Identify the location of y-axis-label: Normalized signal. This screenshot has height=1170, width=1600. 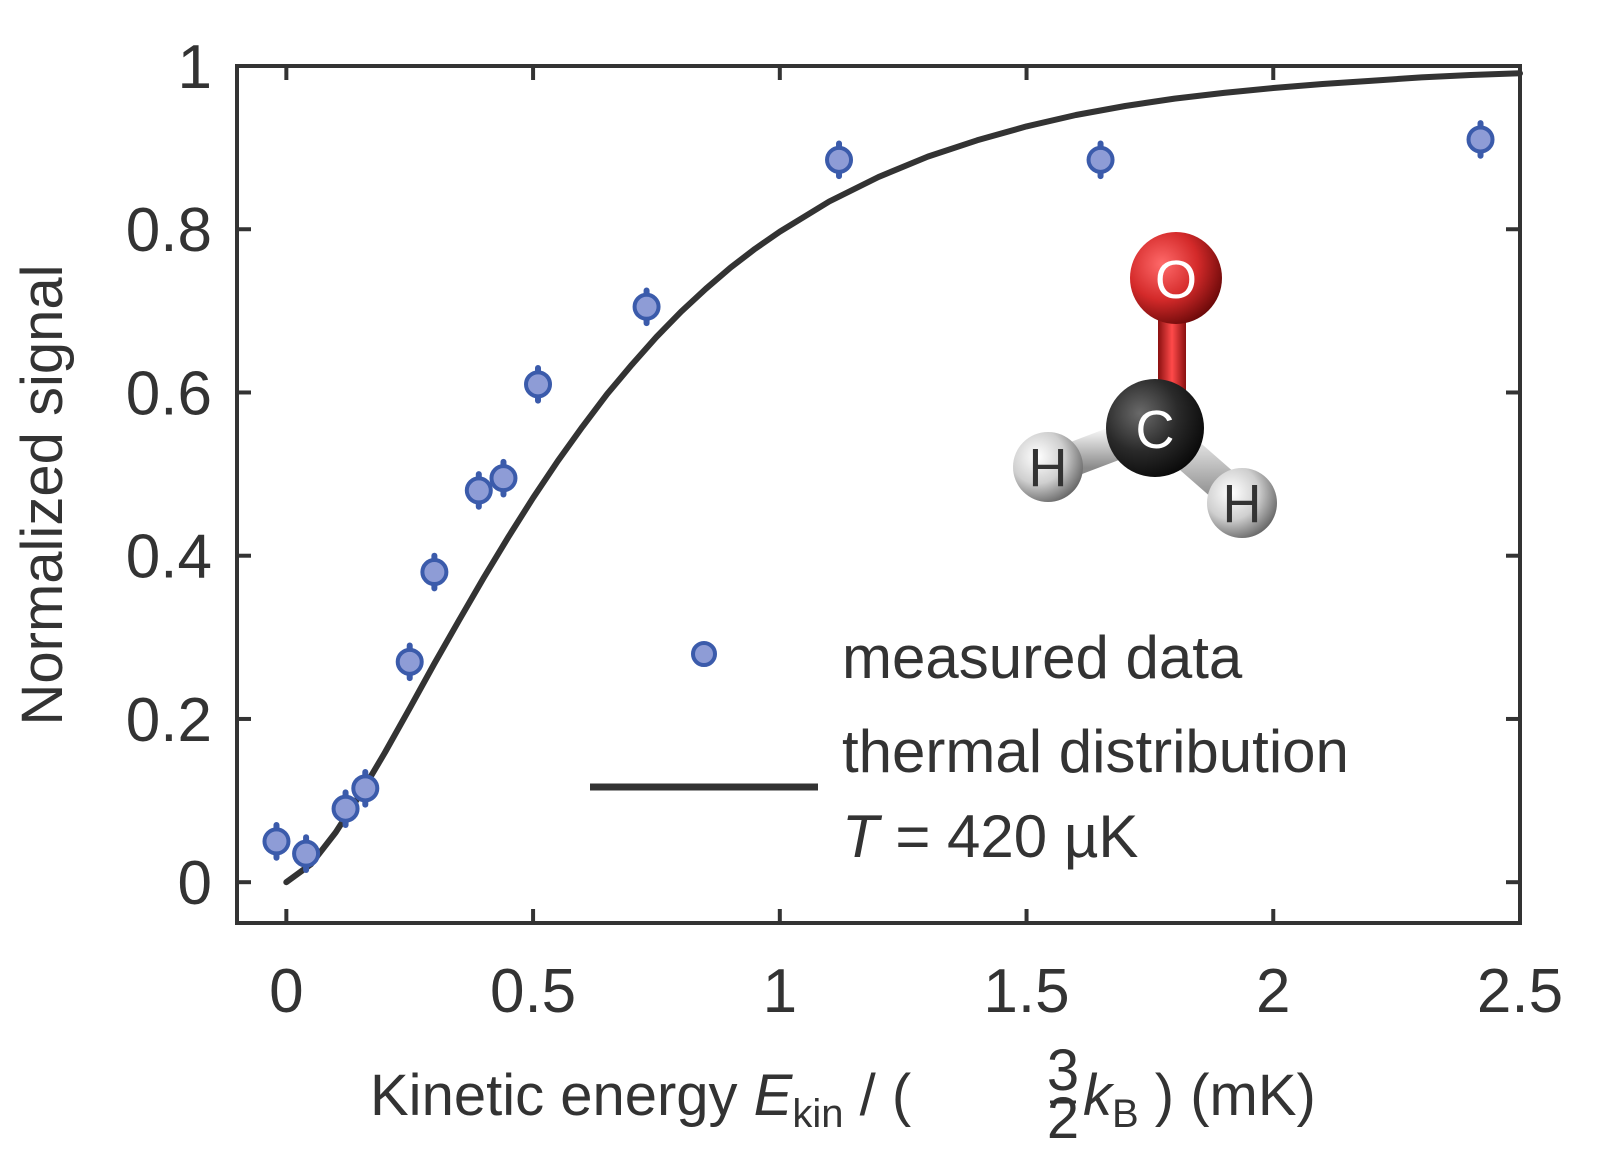
(42, 495).